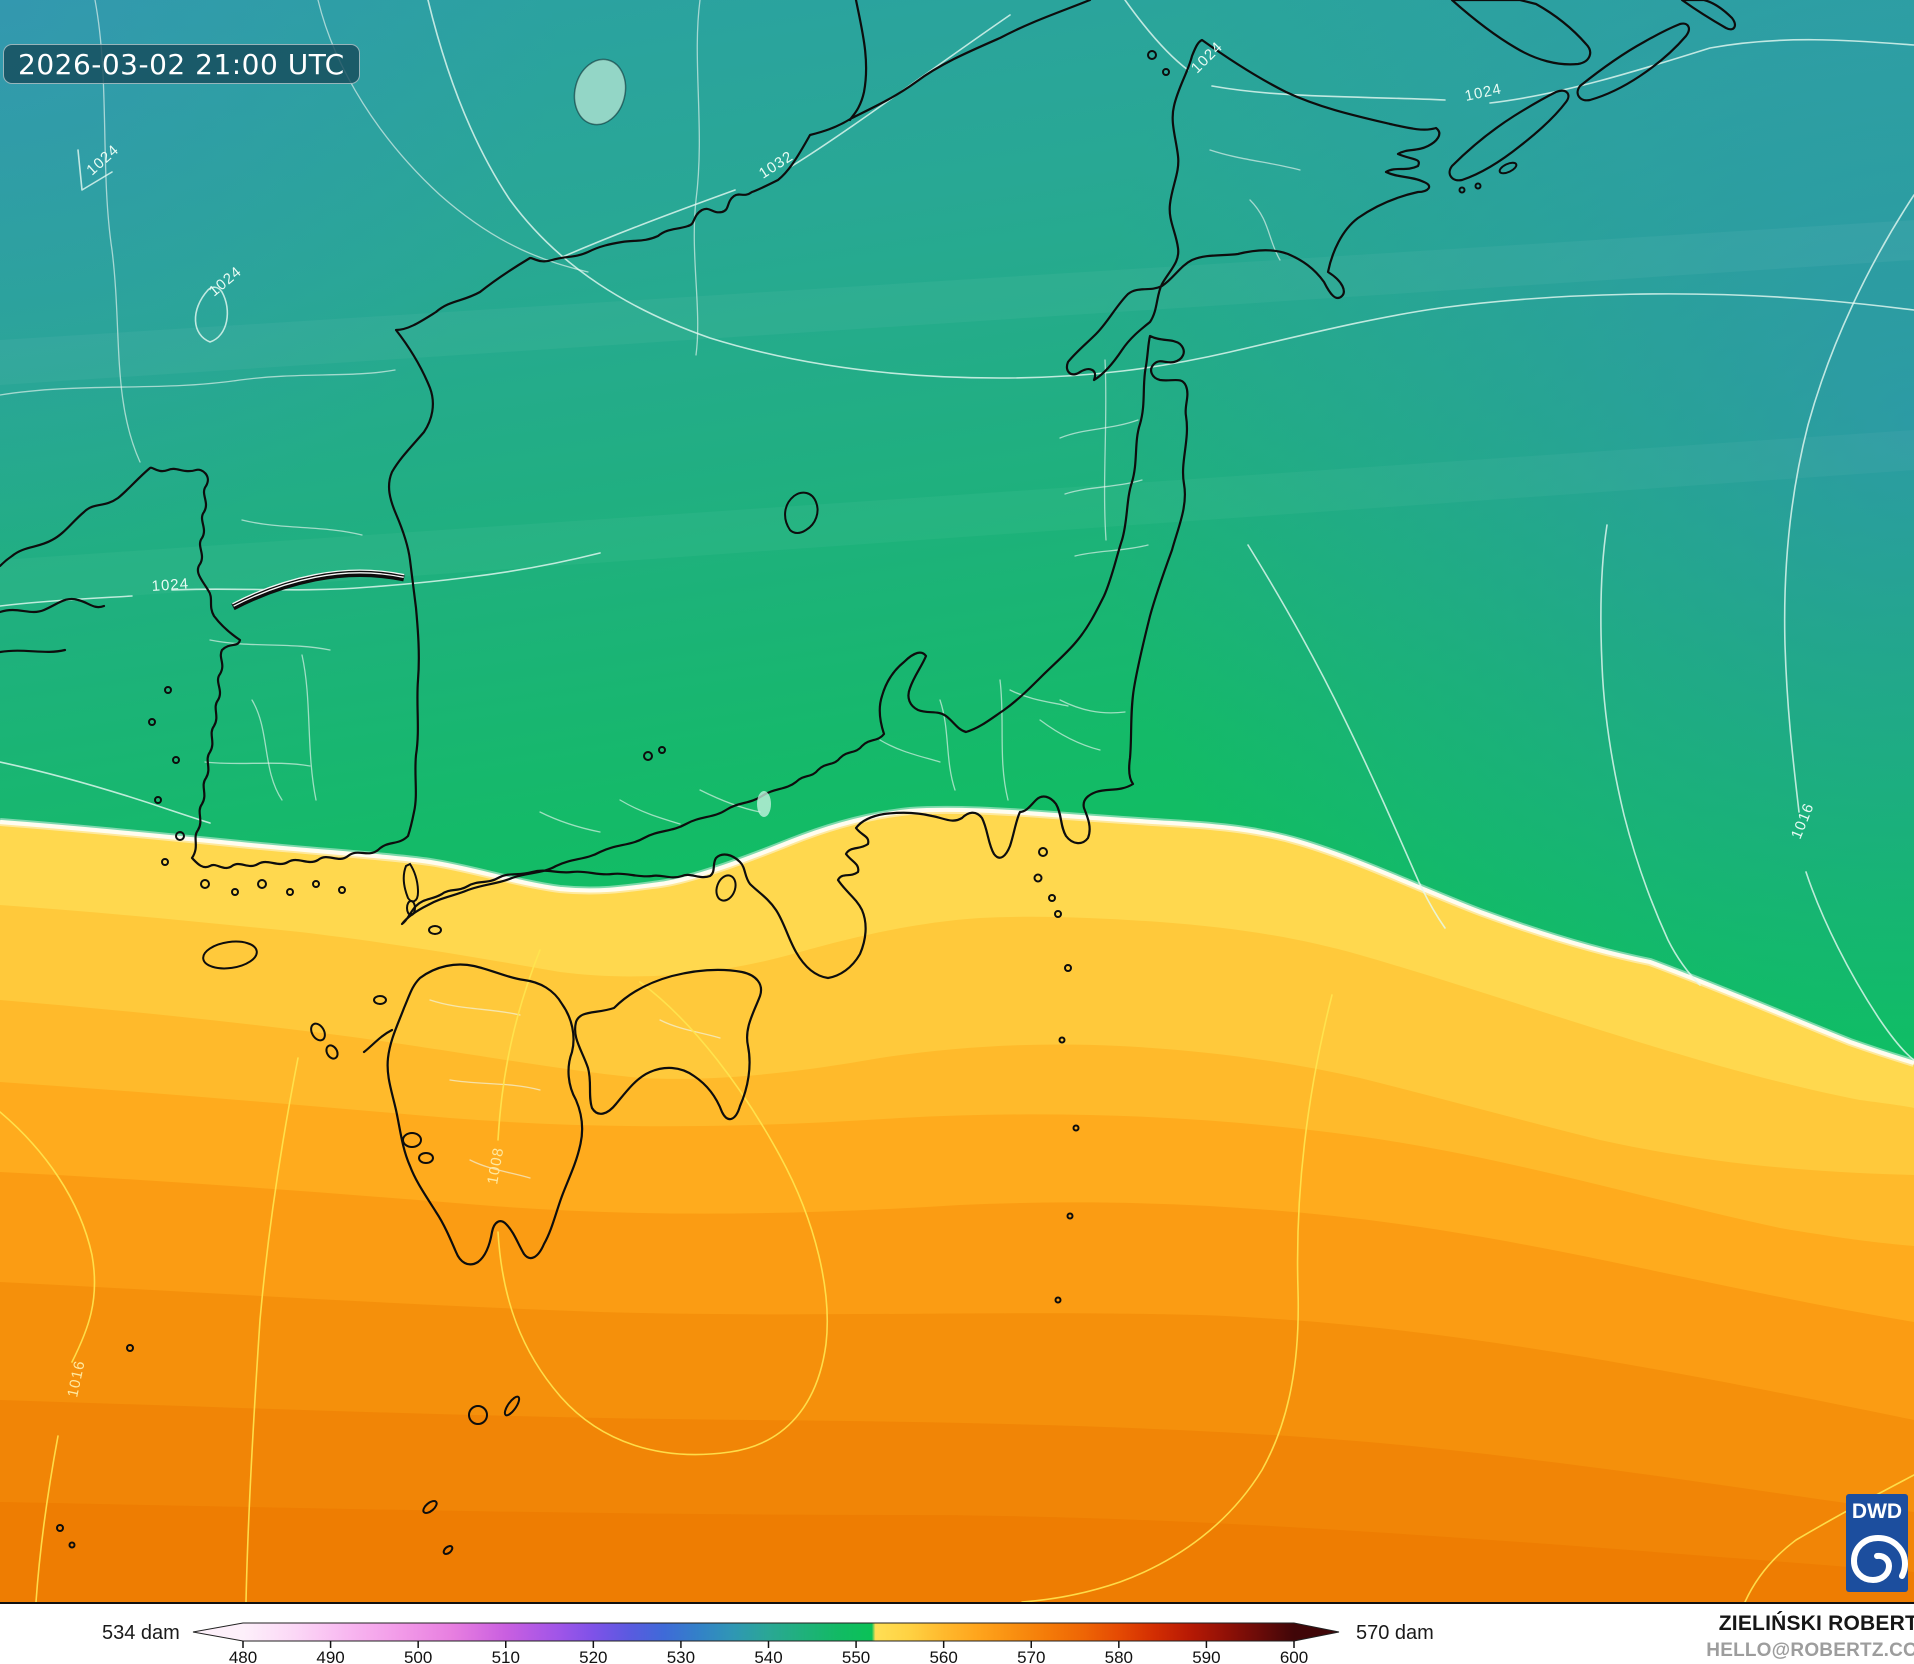 Image resolution: width=1914 pixels, height=1664 pixels. I want to click on colorbar-tick-label: 520, so click(593, 1656).